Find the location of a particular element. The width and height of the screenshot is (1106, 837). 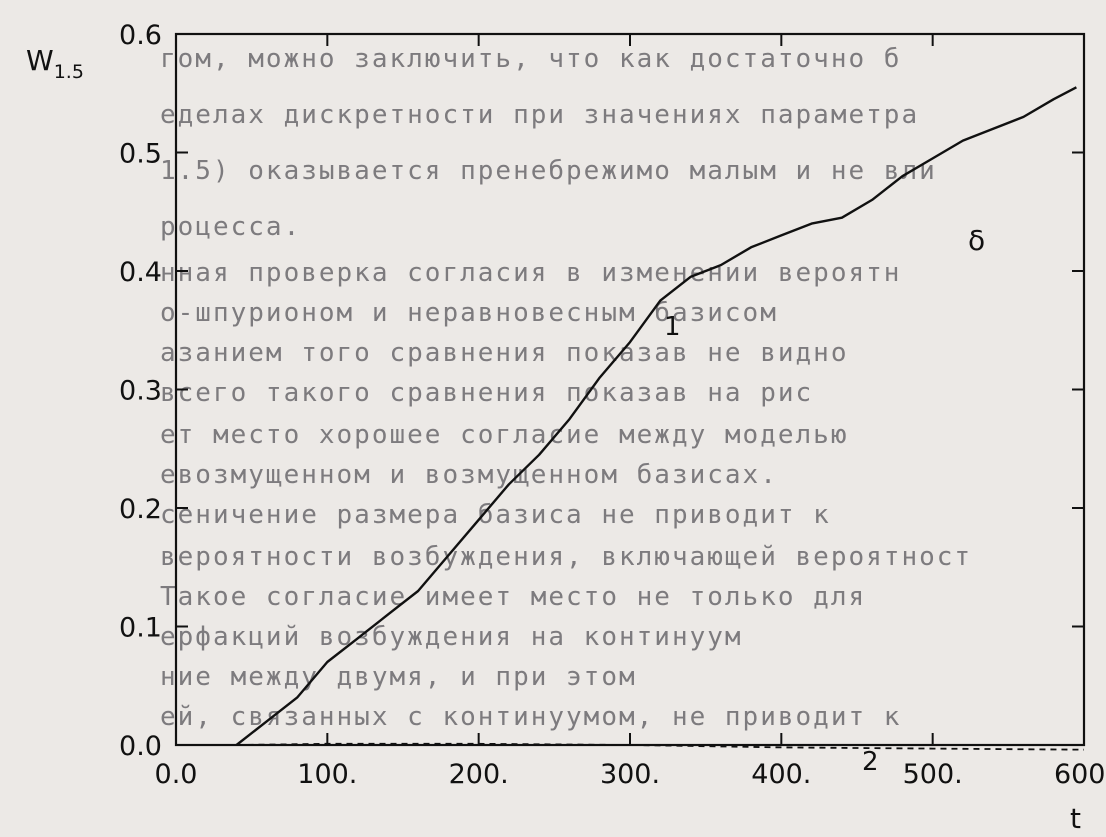

background-text-line: роцесса. is located at coordinates (231, 227).